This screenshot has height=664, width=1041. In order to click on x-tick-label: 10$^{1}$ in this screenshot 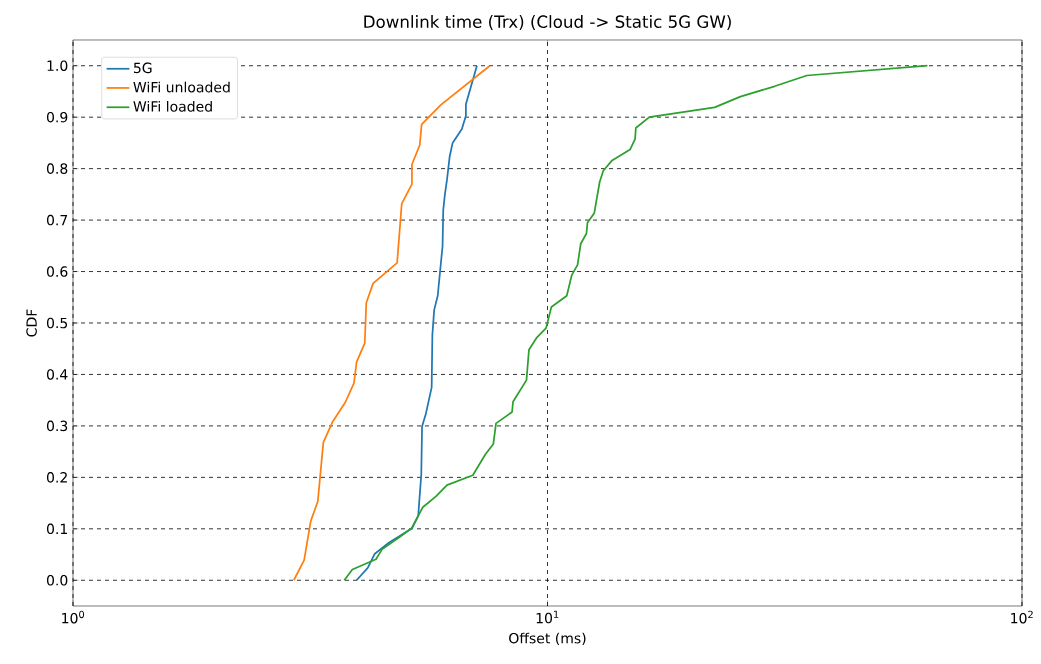, I will do `click(547, 617)`.